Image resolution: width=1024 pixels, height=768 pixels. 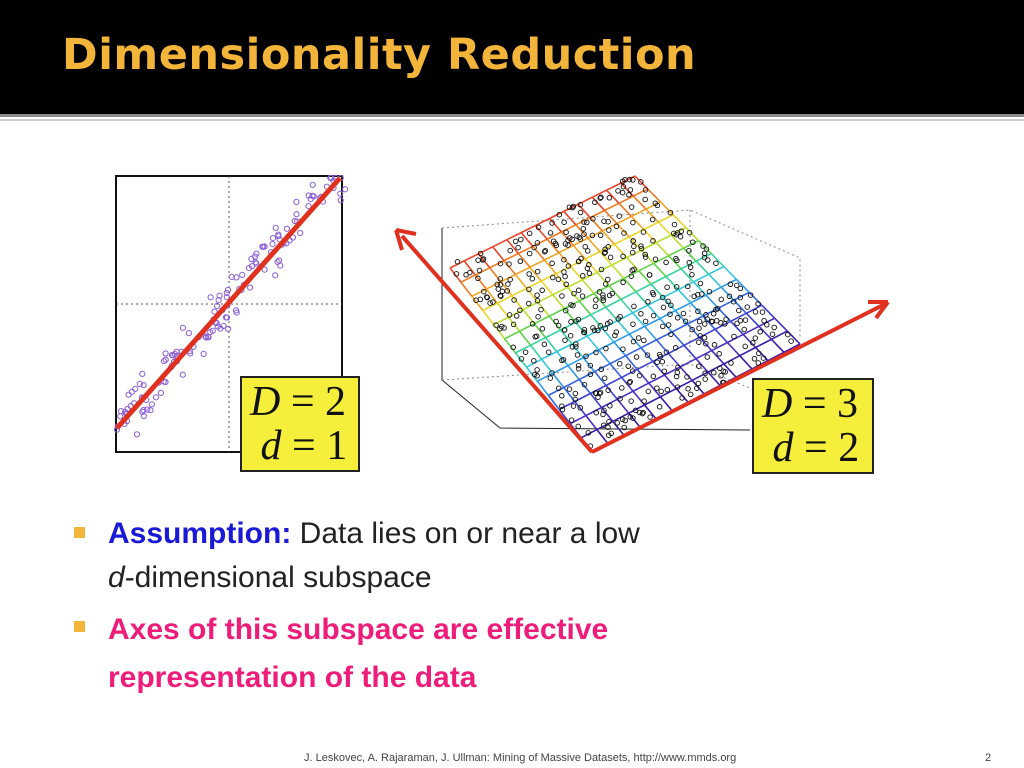 I want to click on page-number: 2, so click(x=988, y=758).